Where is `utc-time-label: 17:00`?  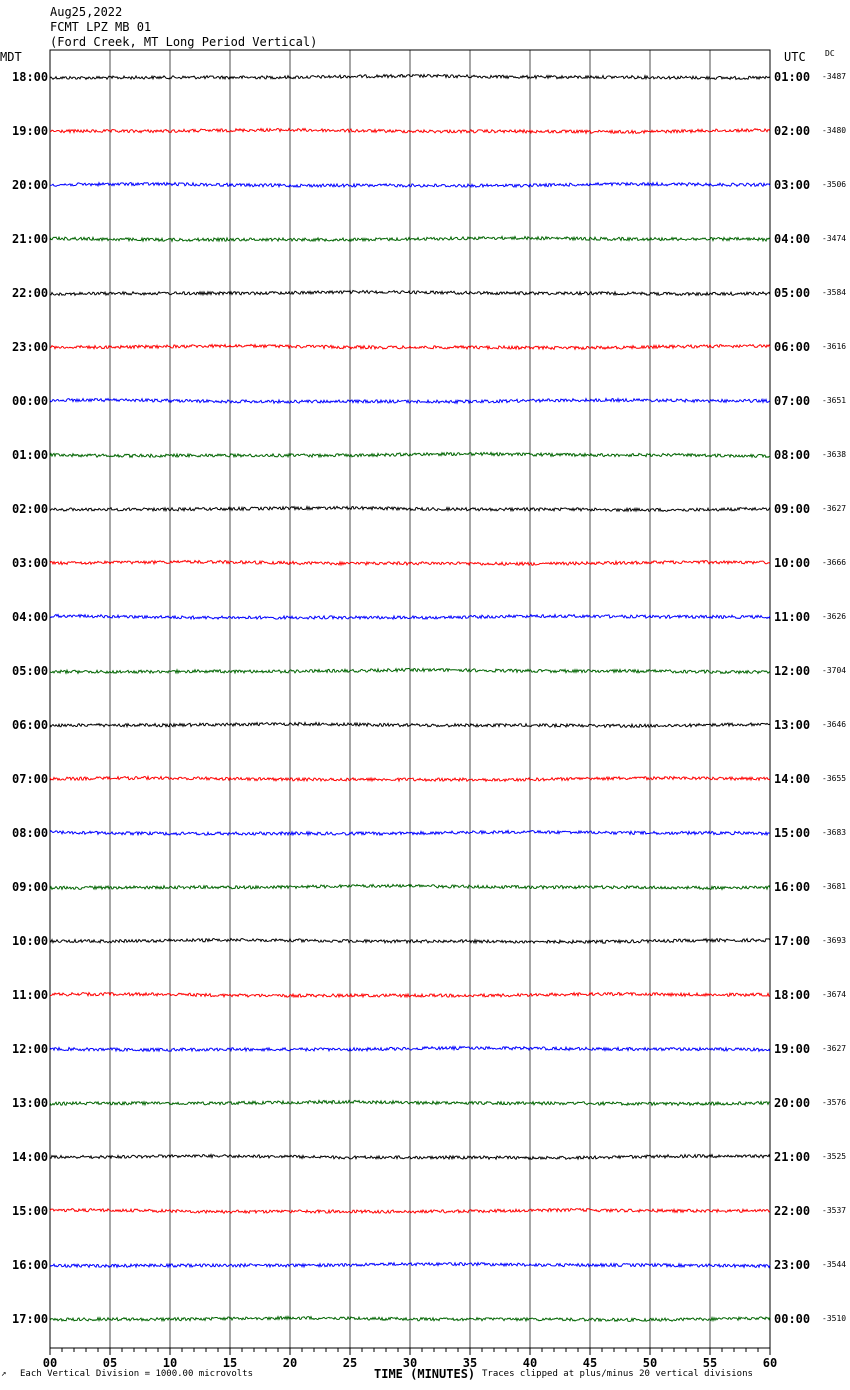 utc-time-label: 17:00 is located at coordinates (792, 941).